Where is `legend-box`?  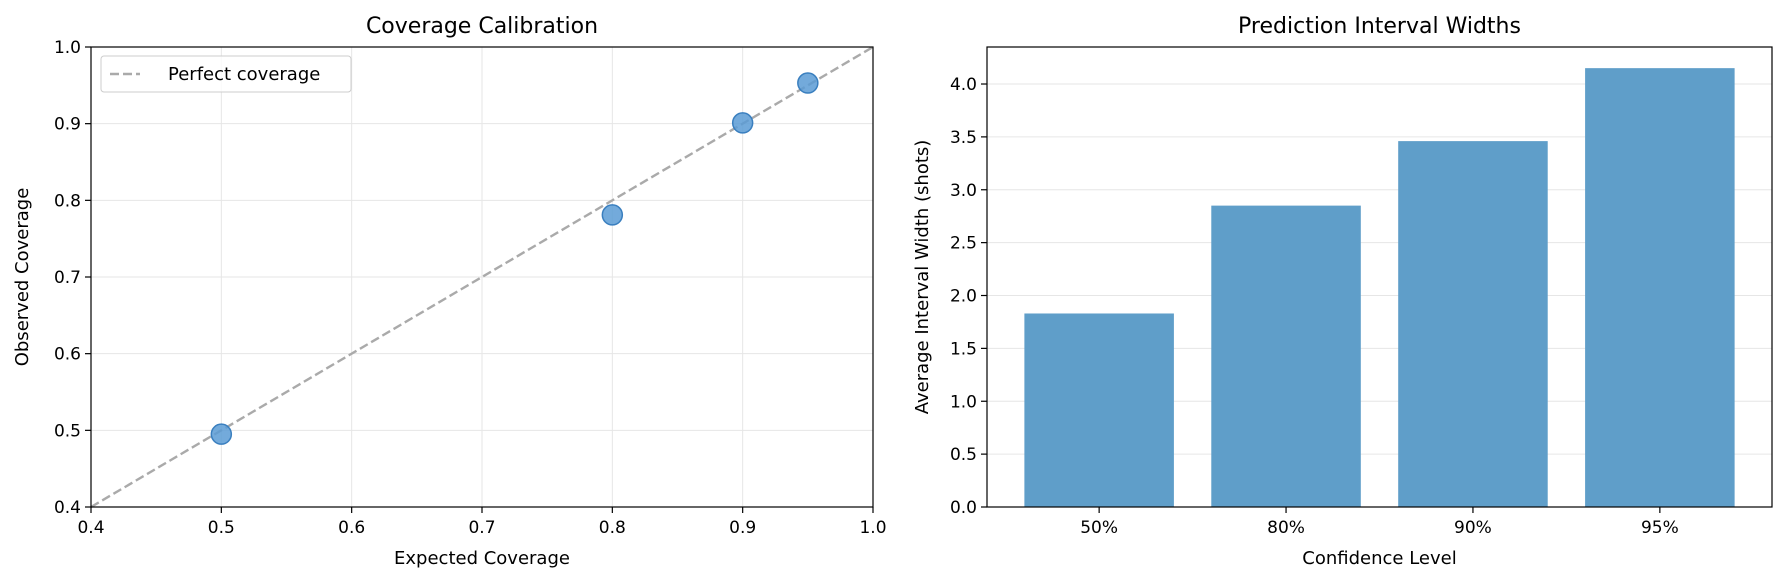
legend-box is located at coordinates (226, 74).